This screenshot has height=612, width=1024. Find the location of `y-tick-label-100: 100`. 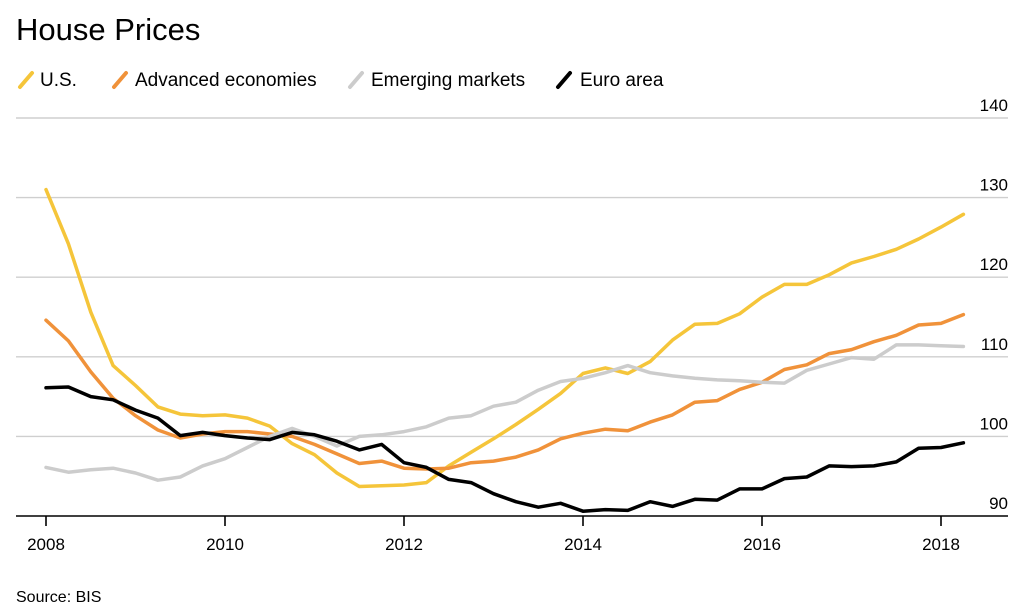

y-tick-label-100: 100 is located at coordinates (994, 423).